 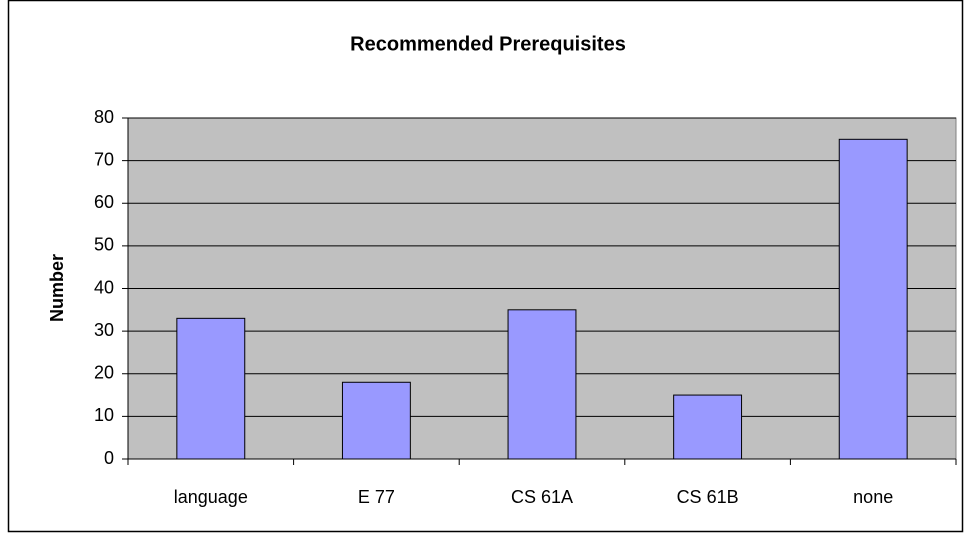 What do you see at coordinates (104, 202) in the screenshot?
I see `y-tick-label: 60` at bounding box center [104, 202].